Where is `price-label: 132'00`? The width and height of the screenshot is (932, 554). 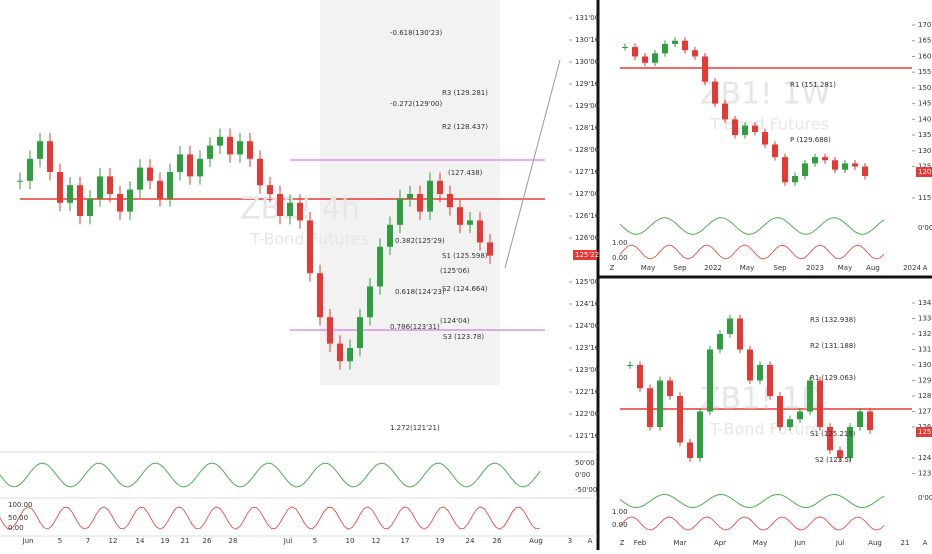
price-label: 132'00 is located at coordinates (925, 334).